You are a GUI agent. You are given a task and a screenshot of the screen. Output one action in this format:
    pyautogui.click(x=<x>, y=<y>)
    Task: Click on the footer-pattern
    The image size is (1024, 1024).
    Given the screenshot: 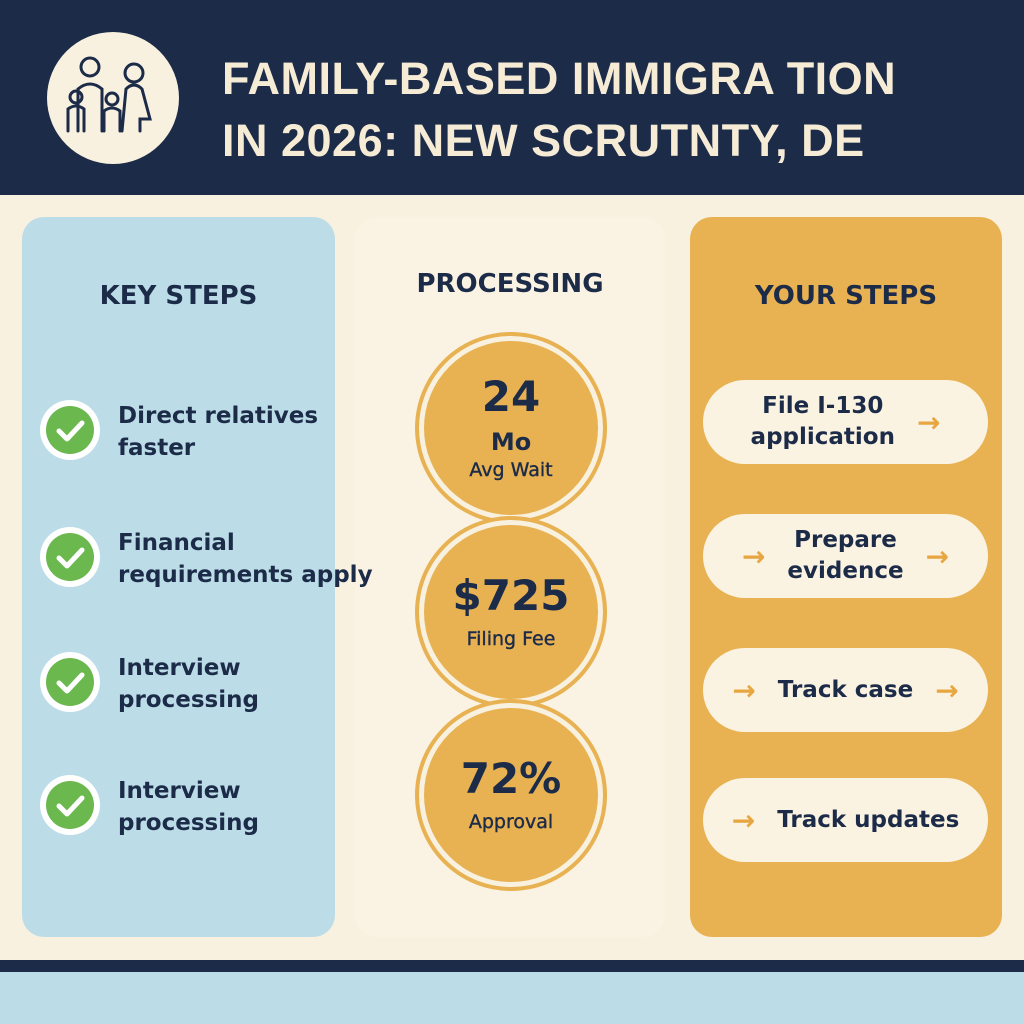 What is the action you would take?
    pyautogui.click(x=512, y=998)
    